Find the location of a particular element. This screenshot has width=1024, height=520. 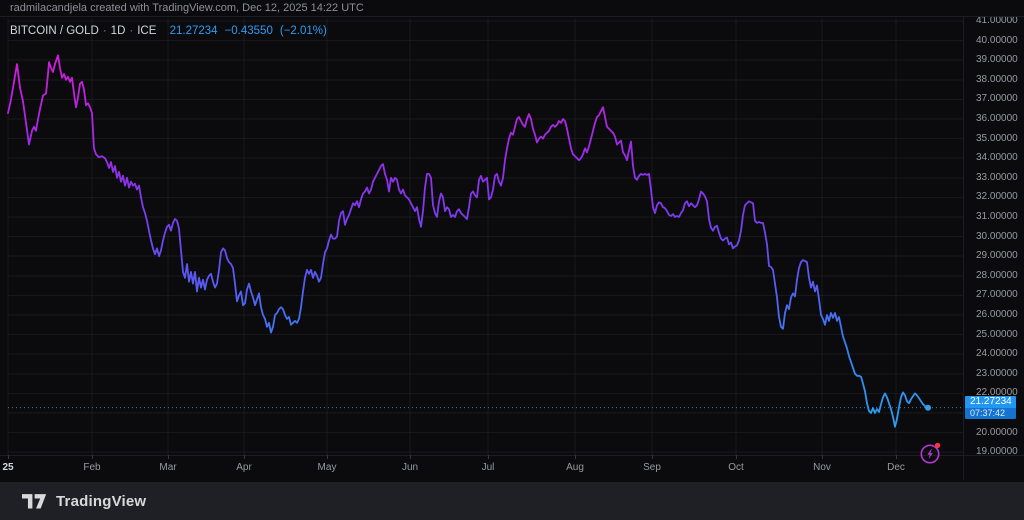

price-scale-label: 29.00000 is located at coordinates (997, 256).